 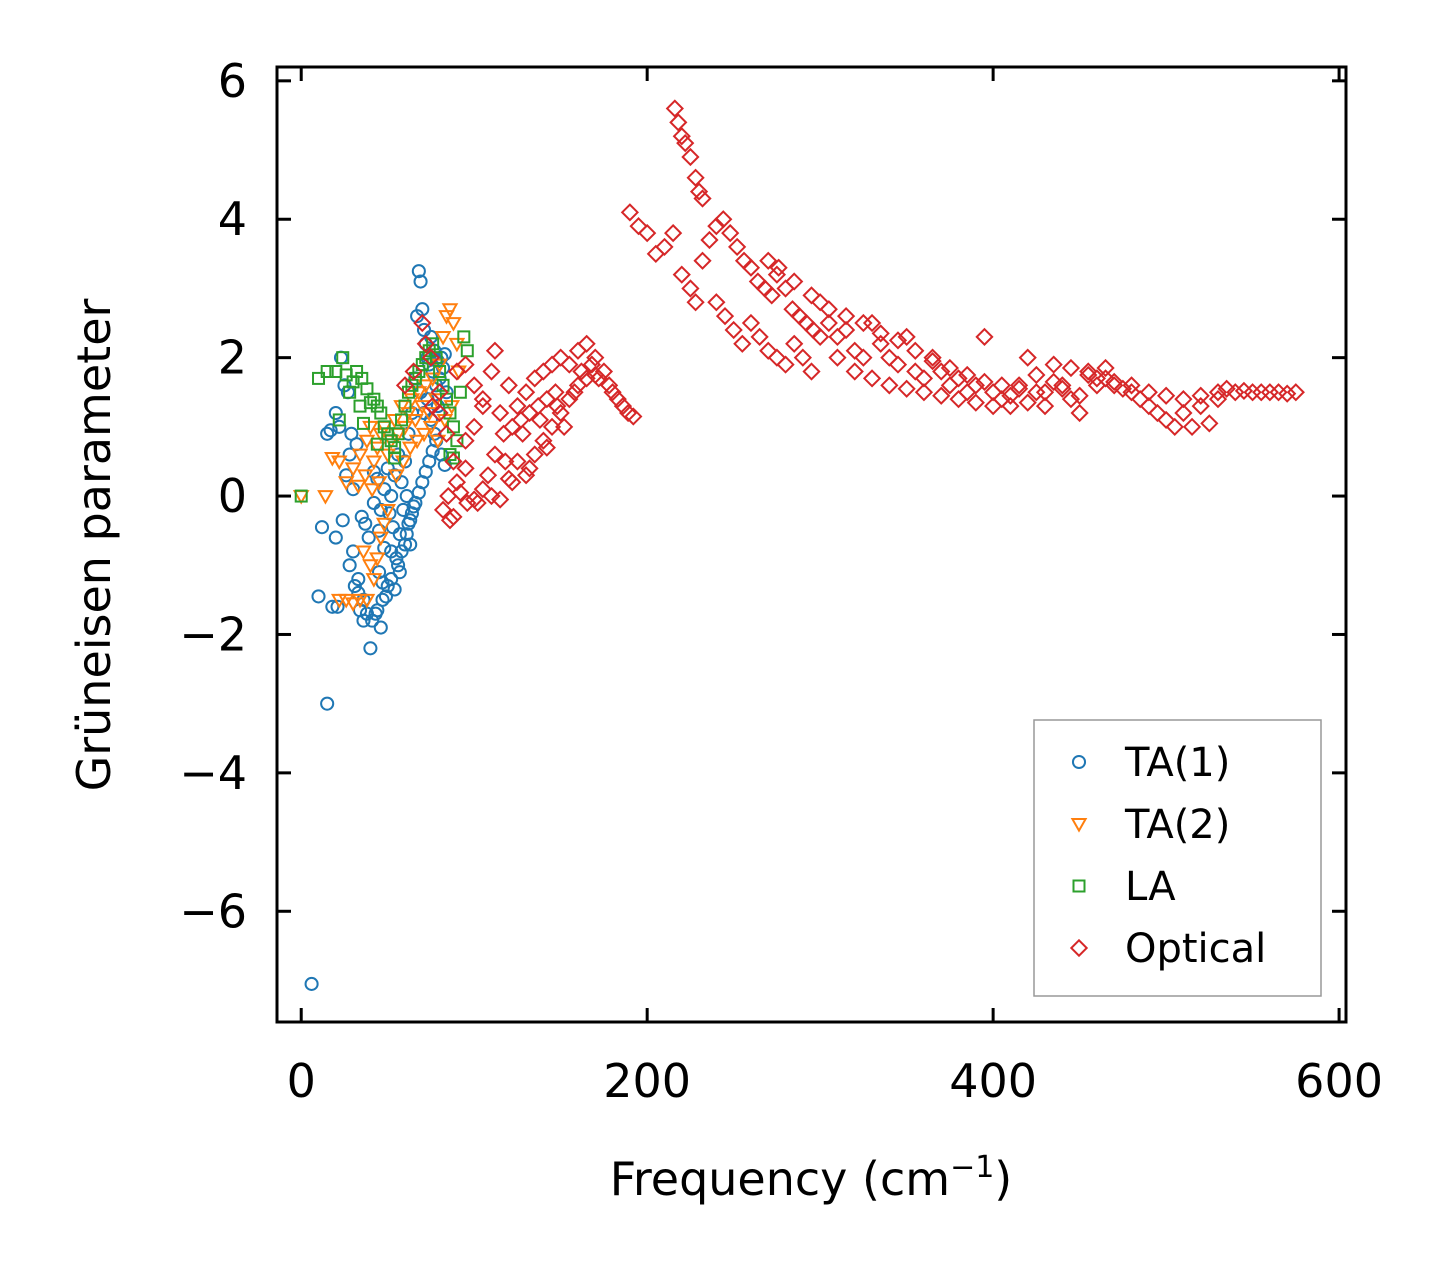 What do you see at coordinates (232, 358) in the screenshot?
I see `y-tick-label: 2` at bounding box center [232, 358].